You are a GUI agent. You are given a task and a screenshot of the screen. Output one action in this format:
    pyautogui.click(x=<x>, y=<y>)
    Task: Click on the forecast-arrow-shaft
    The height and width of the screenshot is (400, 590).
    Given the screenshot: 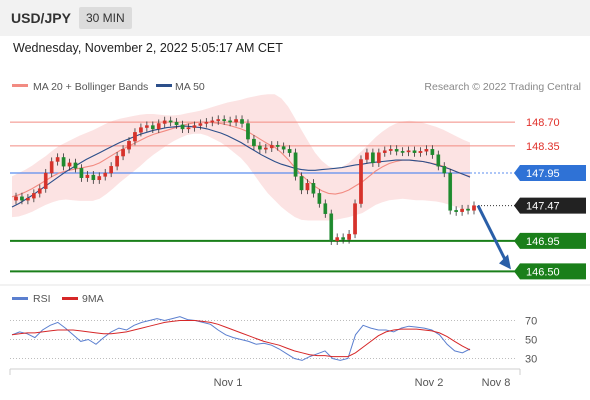 What is the action you would take?
    pyautogui.click(x=492, y=233)
    